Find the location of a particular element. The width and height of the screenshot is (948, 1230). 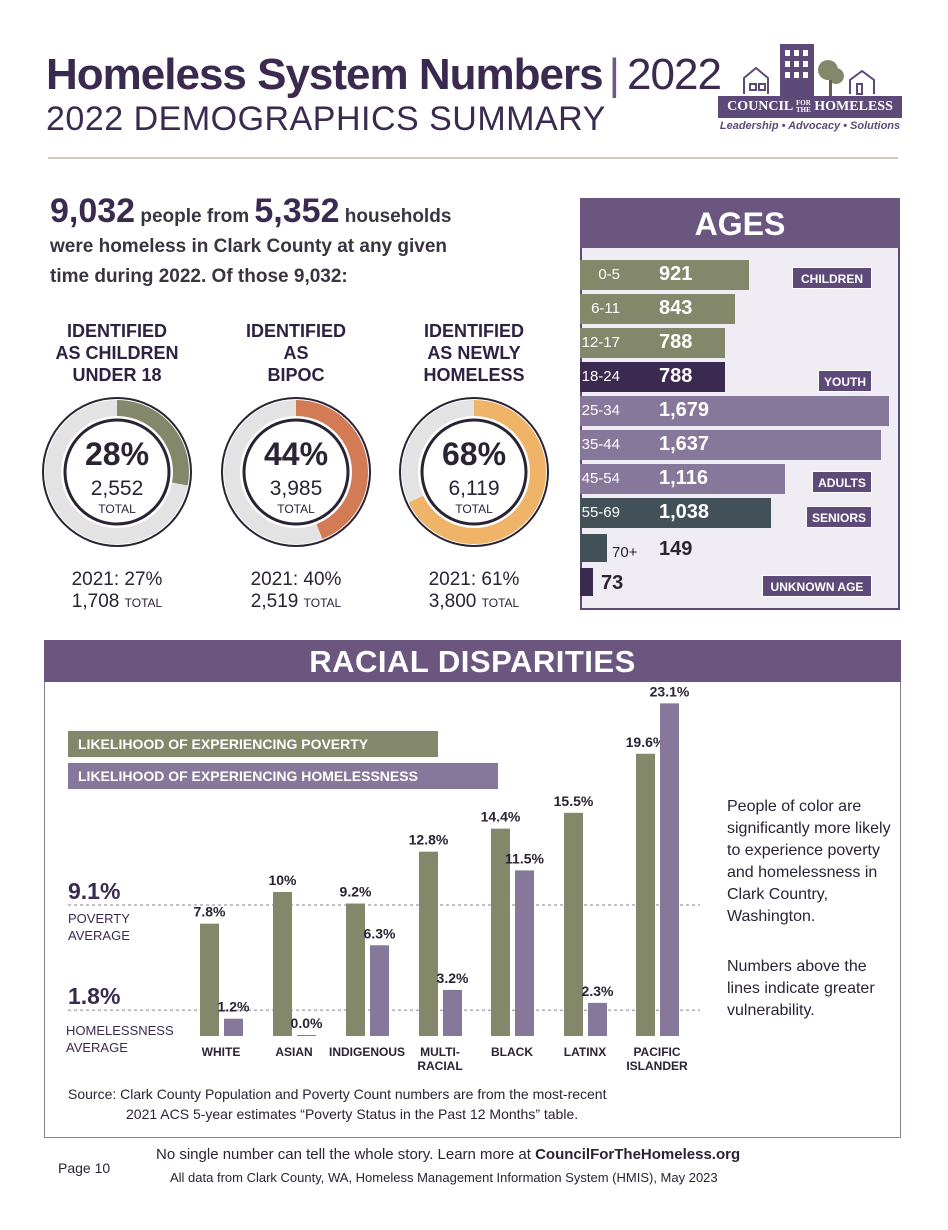

racial-disparities-title: RACIAL DISPARITIES is located at coordinates (472, 661).